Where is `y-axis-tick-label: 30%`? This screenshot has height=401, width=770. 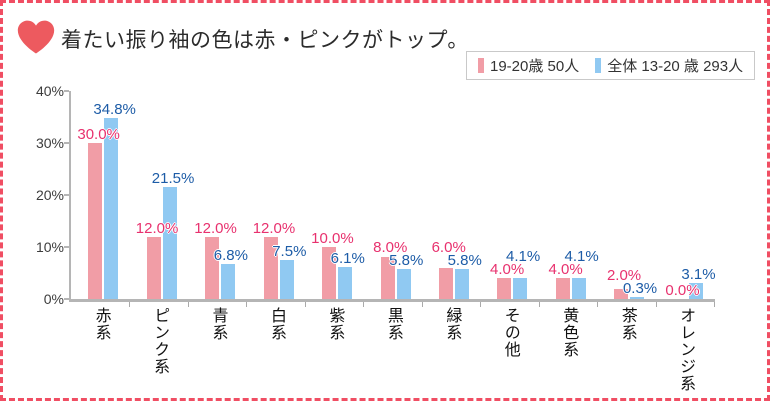
y-axis-tick-label: 30% is located at coordinates (49, 143).